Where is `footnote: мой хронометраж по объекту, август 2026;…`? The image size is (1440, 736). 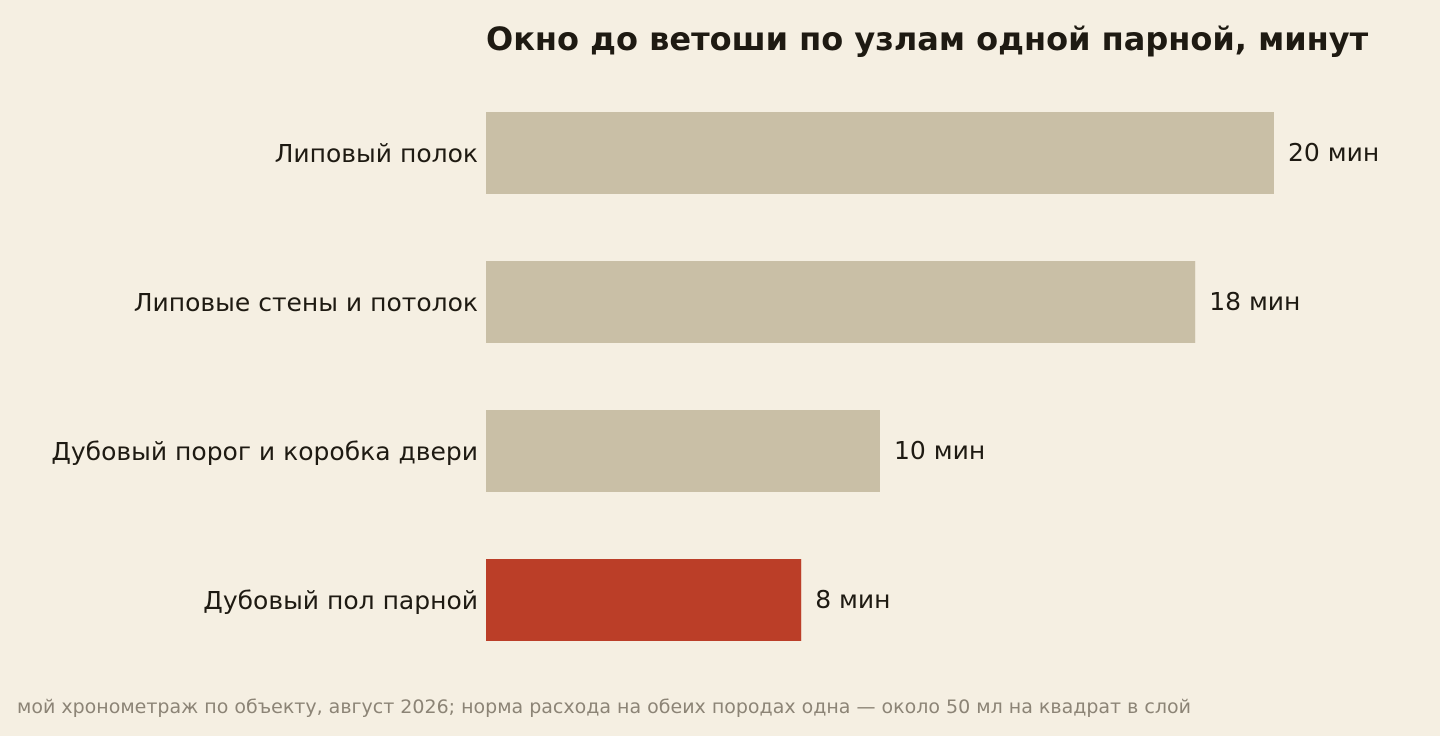
footnote: мой хронометраж по объекту, август 2026;… is located at coordinates (604, 707).